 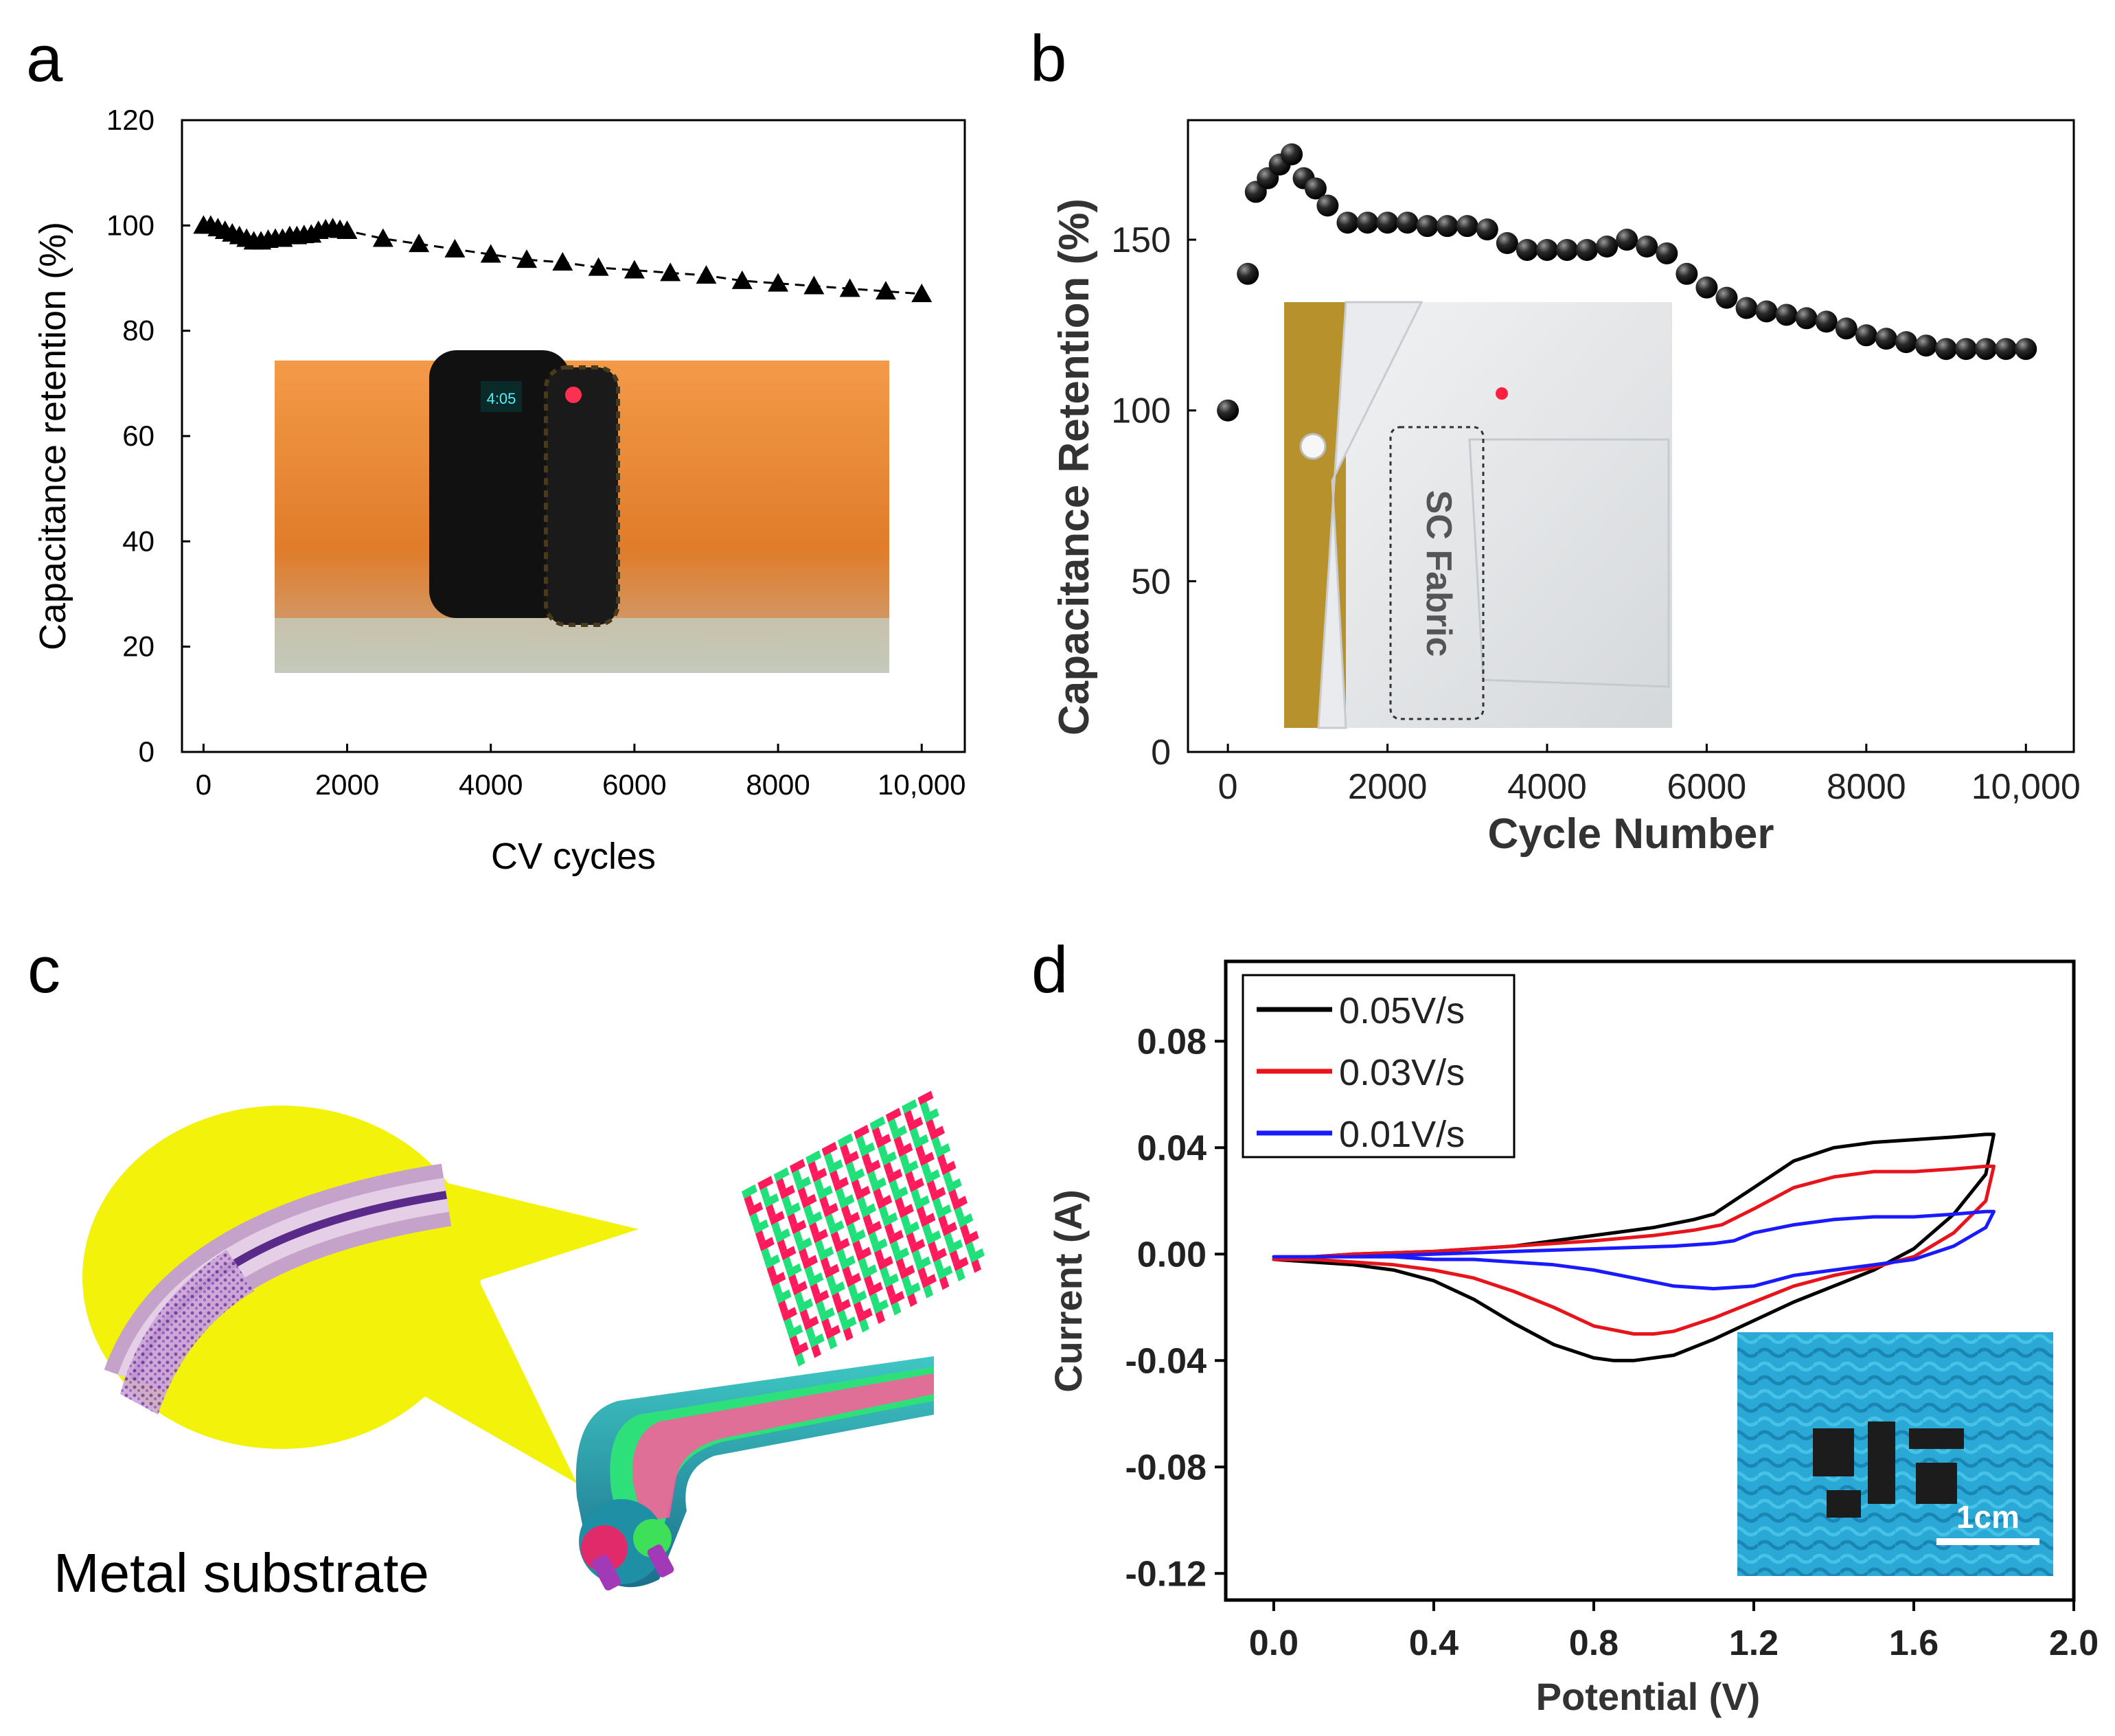 I want to click on legend-label-0: 0.05V/s, so click(x=1402, y=1010).